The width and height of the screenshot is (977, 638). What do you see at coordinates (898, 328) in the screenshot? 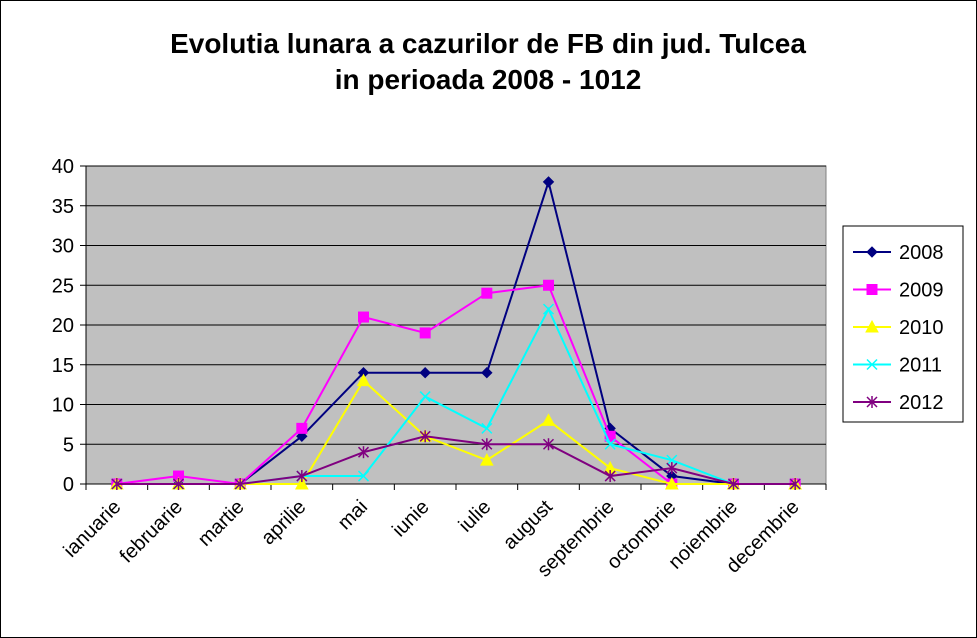
I see `legend-item-2010: 2010` at bounding box center [898, 328].